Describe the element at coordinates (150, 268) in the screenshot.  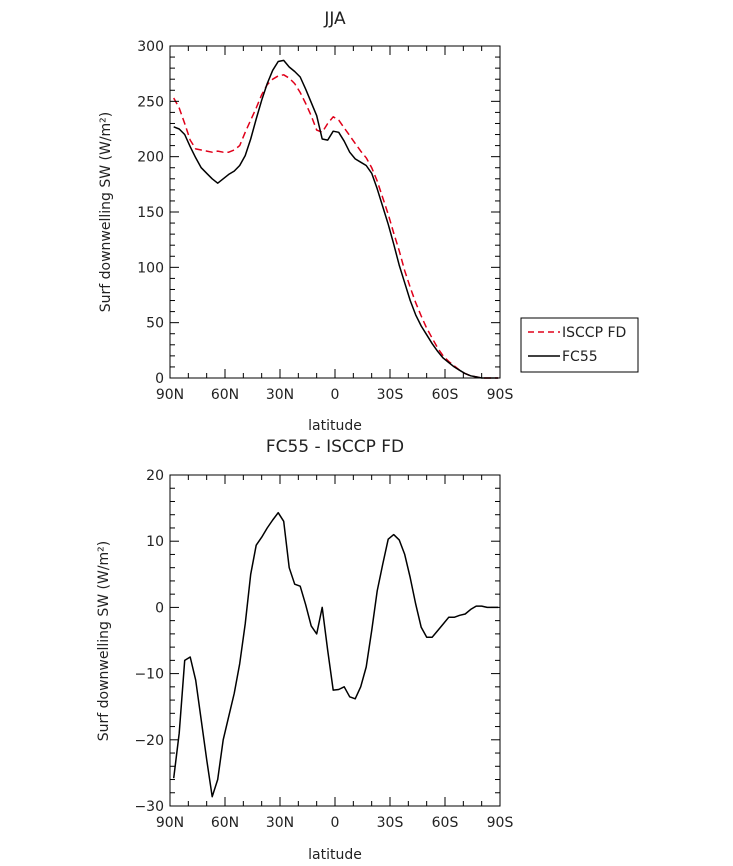
I see `top-y-tick-label: 100` at that location.